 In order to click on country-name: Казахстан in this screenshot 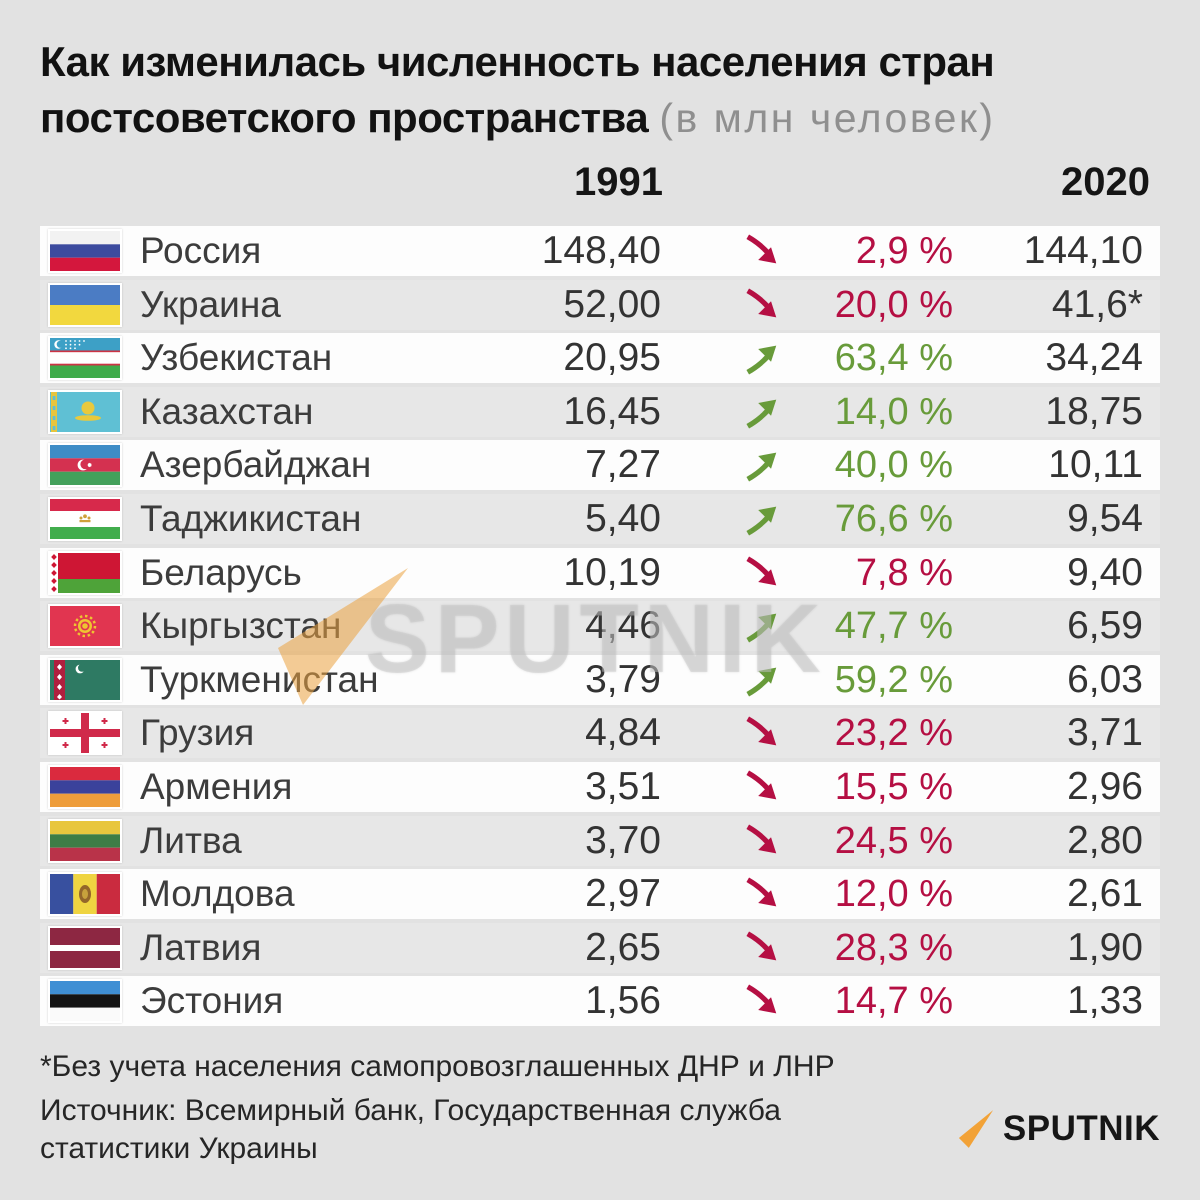, I will do `click(227, 411)`.